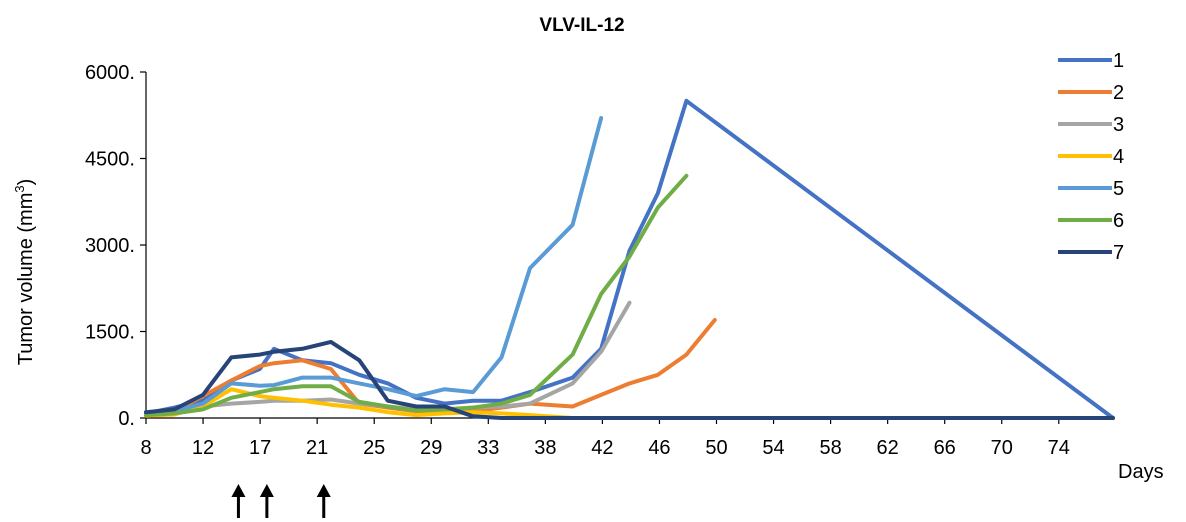  I want to click on x-tick-label: 38, so click(545, 448).